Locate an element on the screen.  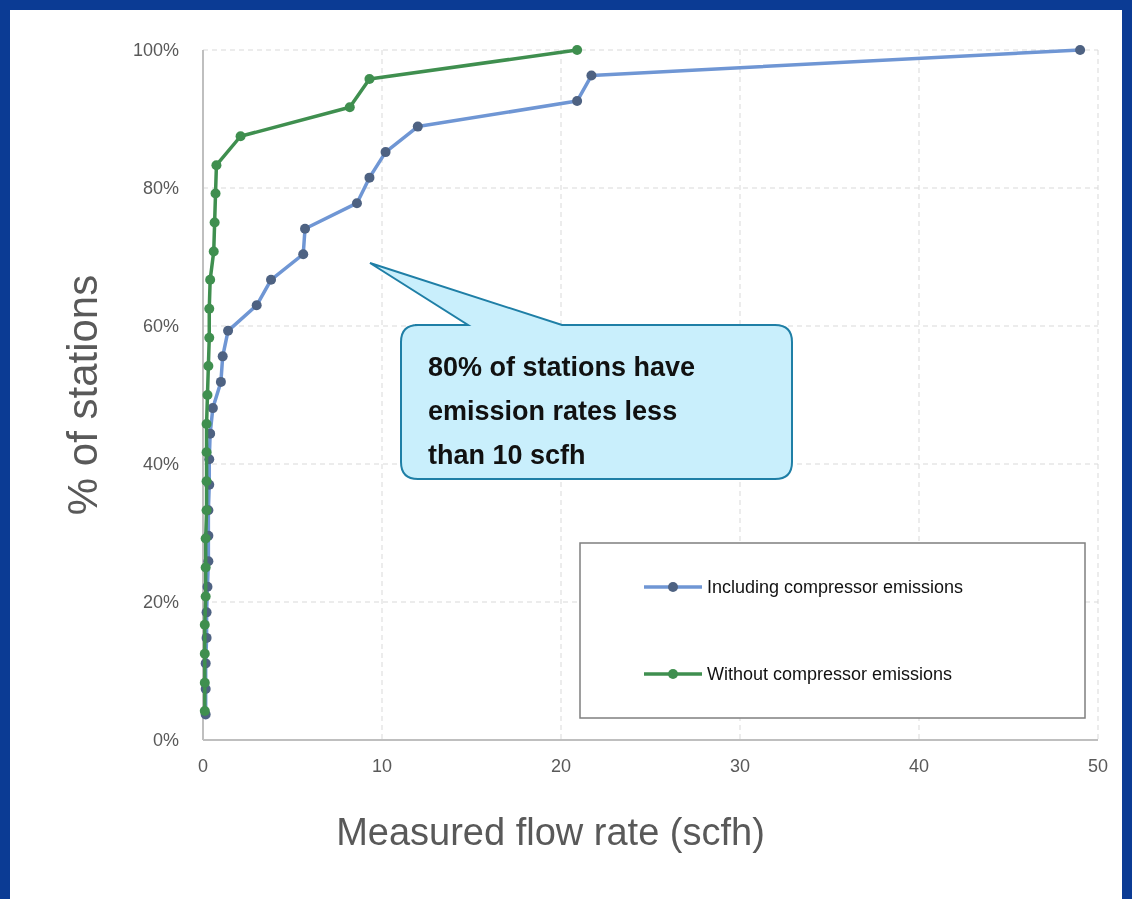
legend-label: Without compressor emissions is located at coordinates (830, 674).